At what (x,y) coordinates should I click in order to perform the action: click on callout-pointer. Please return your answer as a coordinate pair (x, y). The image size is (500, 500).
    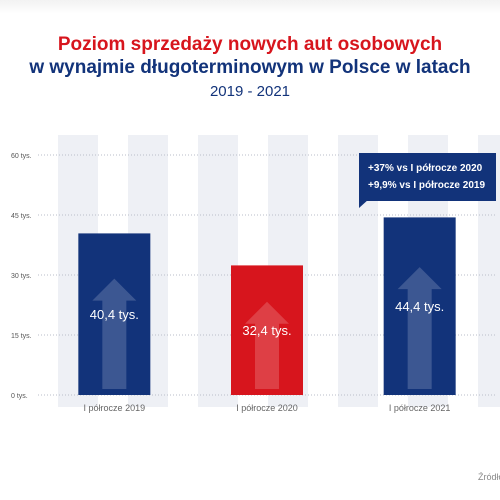
    Looking at the image, I should click on (364, 203).